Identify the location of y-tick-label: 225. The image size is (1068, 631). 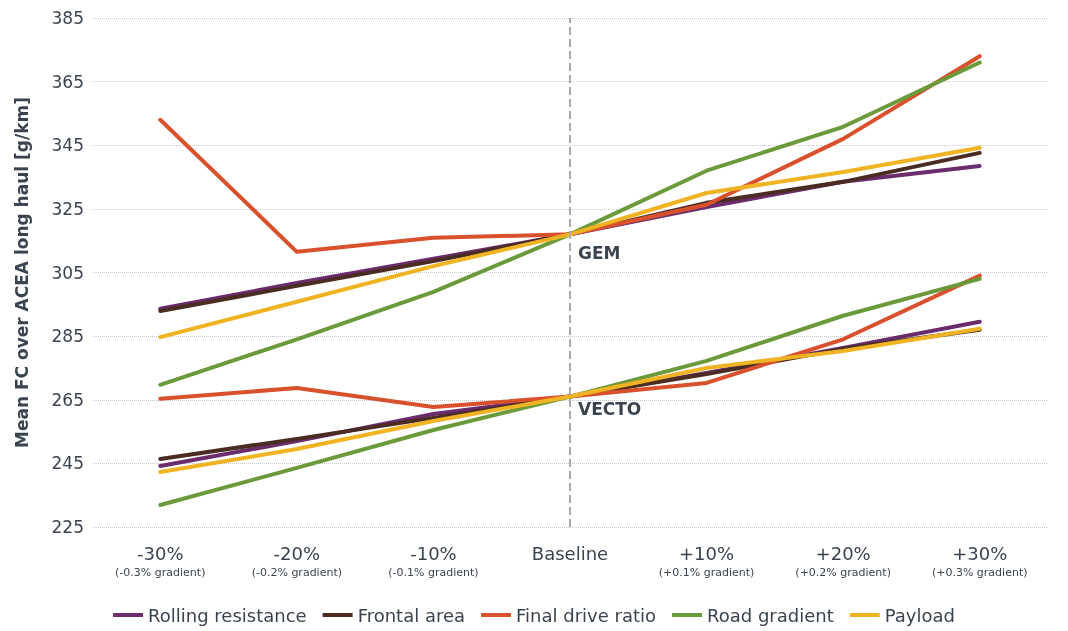
(67, 527).